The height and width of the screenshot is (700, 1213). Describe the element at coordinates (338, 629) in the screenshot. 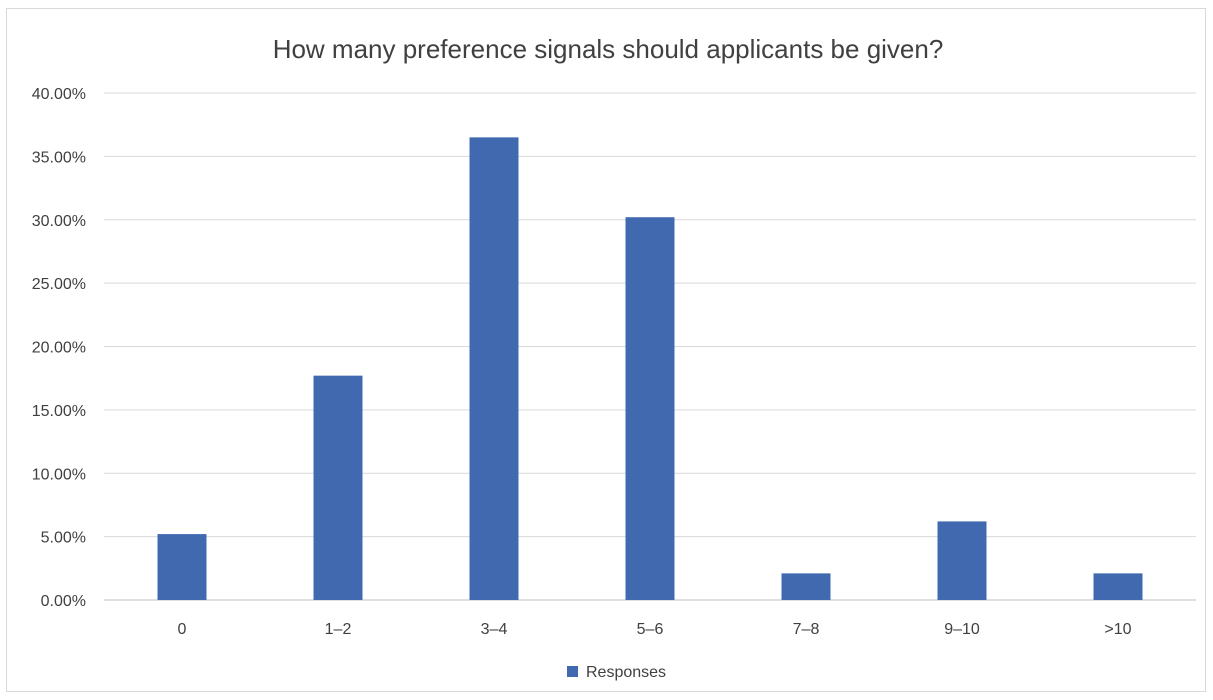

I see `x-tick-label: 1–2` at that location.